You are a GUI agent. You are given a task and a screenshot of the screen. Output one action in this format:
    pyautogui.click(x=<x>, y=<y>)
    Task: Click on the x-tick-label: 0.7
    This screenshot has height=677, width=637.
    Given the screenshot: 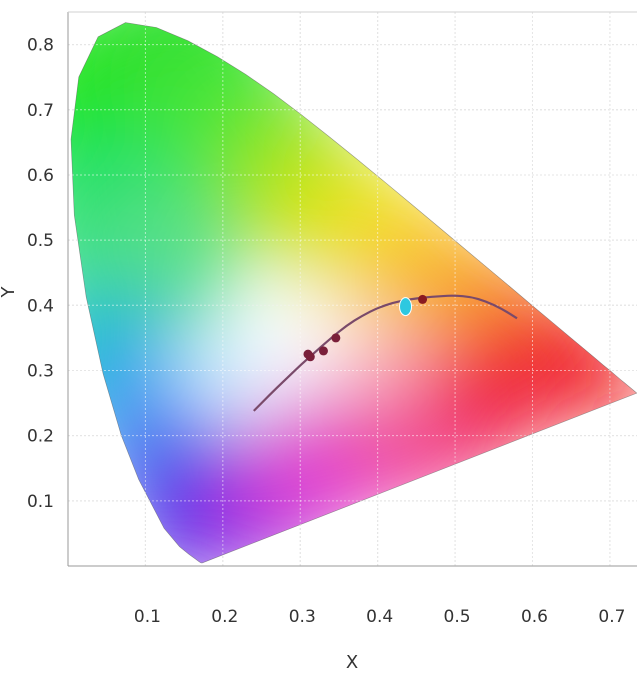 What is the action you would take?
    pyautogui.click(x=611, y=617)
    